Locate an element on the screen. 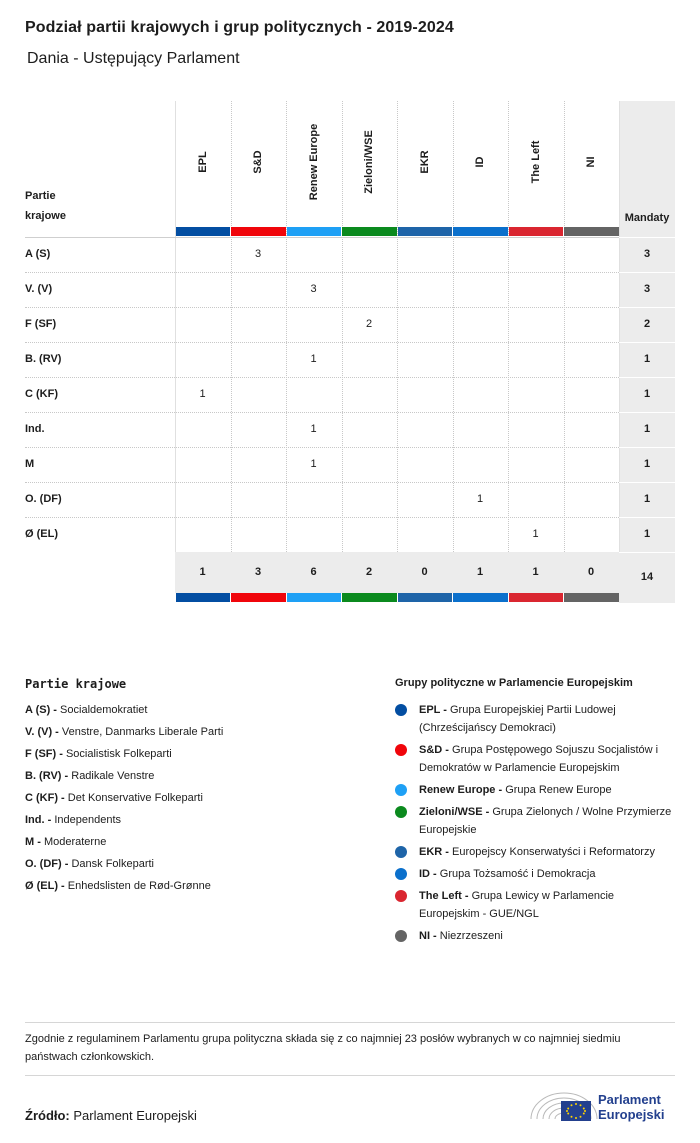 The height and width of the screenshot is (1143, 700). party-legend-abbr: O. (DF) - is located at coordinates (47, 864).